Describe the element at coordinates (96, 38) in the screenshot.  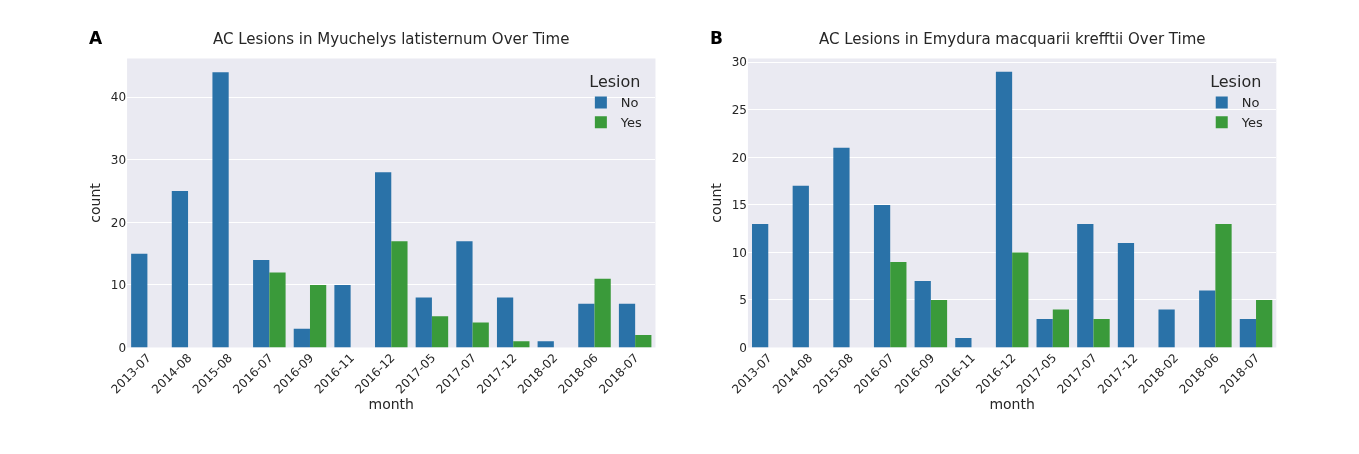
I see `text: A` at that location.